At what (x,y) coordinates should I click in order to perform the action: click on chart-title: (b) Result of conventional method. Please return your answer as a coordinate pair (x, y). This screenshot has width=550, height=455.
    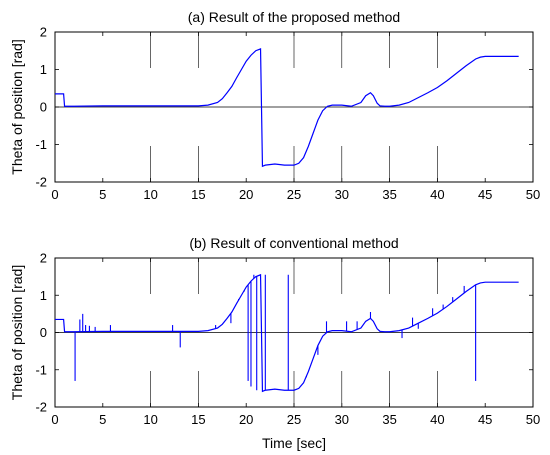
    Looking at the image, I should click on (293, 243).